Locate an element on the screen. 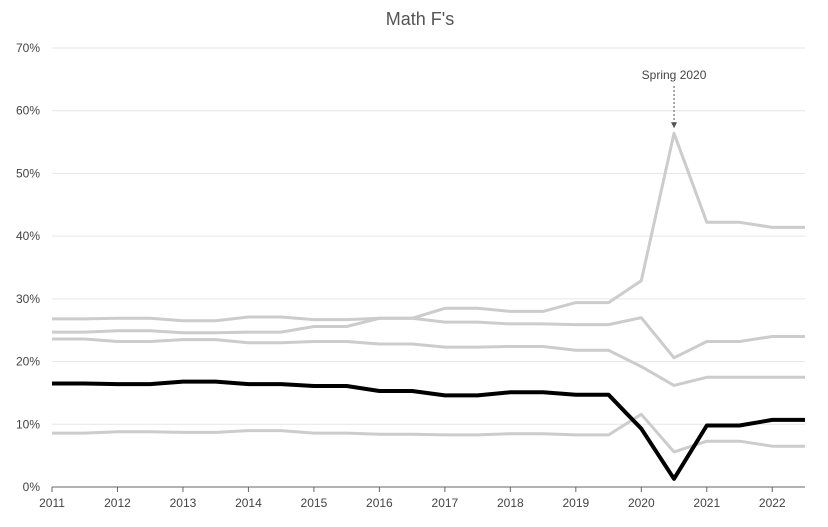 This screenshot has width=828, height=527. x-tick-label: 2012 is located at coordinates (117, 503).